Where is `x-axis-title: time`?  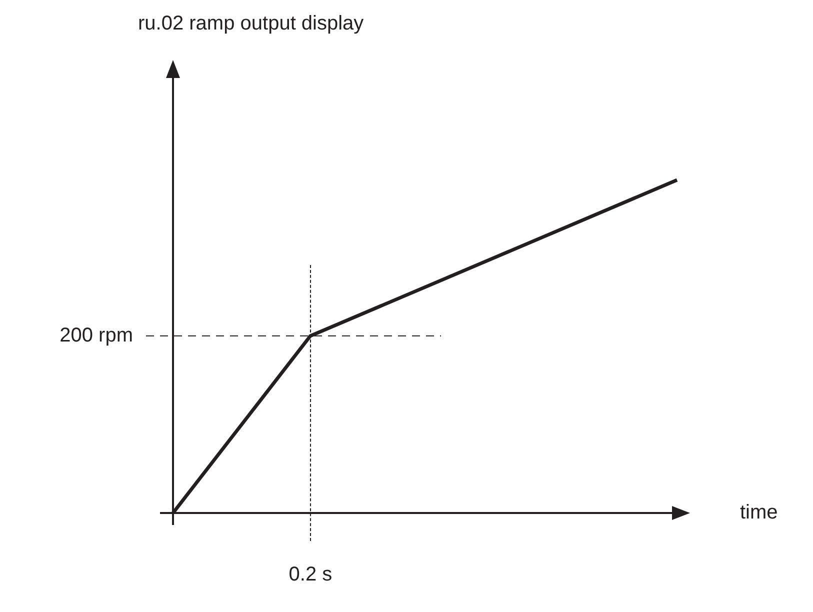
x-axis-title: time is located at coordinates (759, 513).